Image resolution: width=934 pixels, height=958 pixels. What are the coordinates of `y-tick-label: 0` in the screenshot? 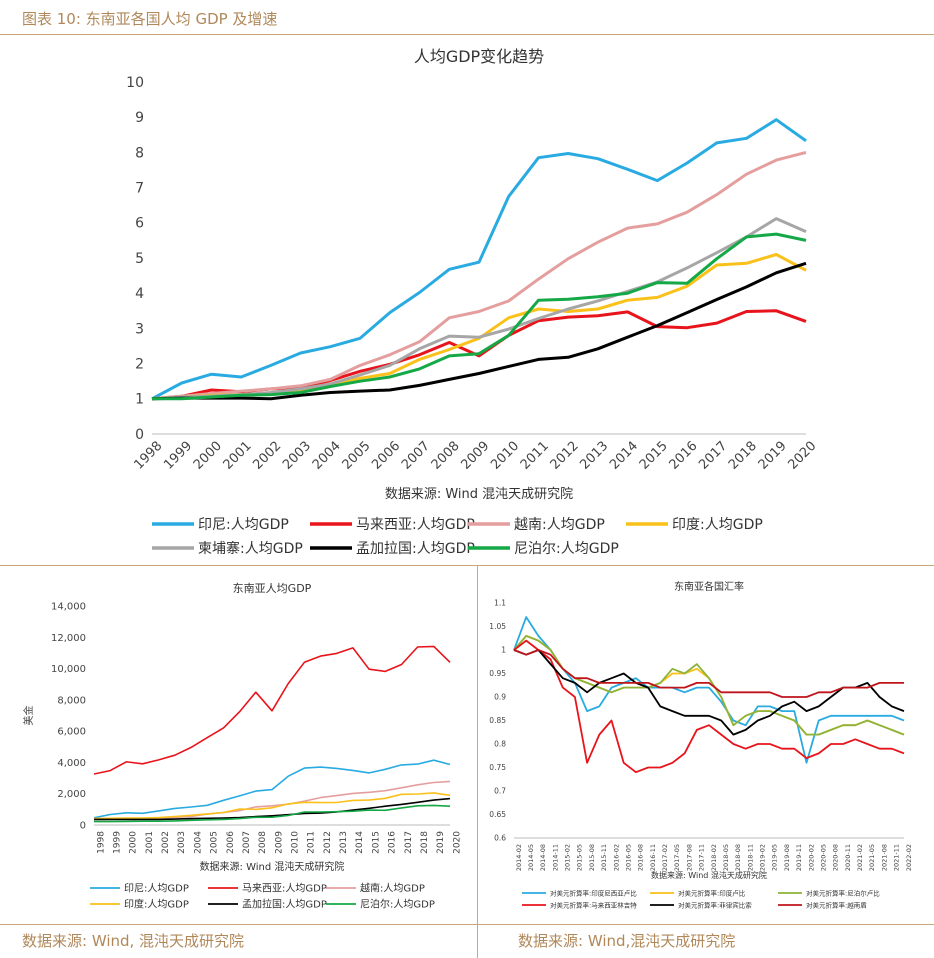 It's located at (83, 826).